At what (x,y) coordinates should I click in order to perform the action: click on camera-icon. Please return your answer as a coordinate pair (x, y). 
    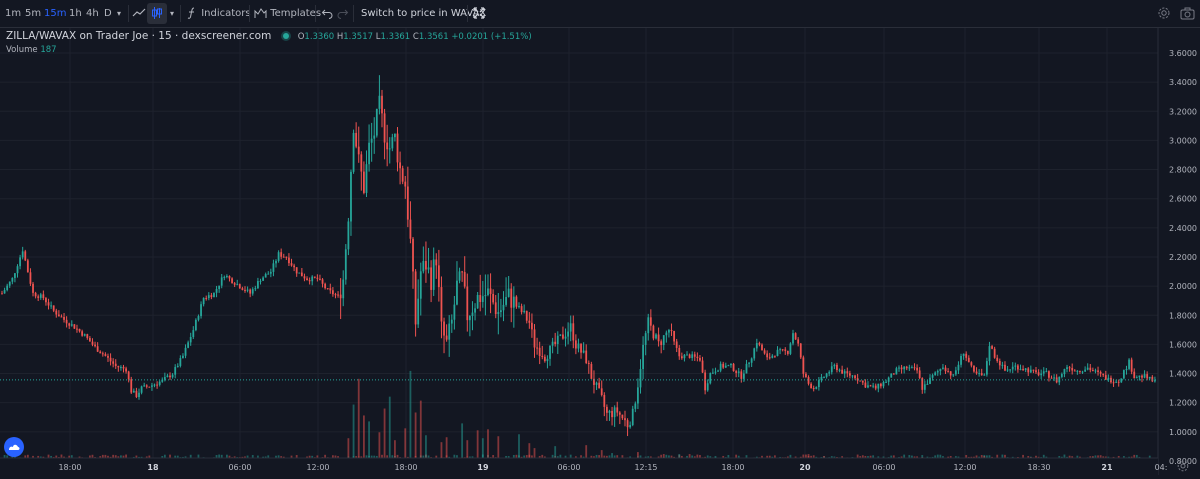
    Looking at the image, I should click on (1187, 13).